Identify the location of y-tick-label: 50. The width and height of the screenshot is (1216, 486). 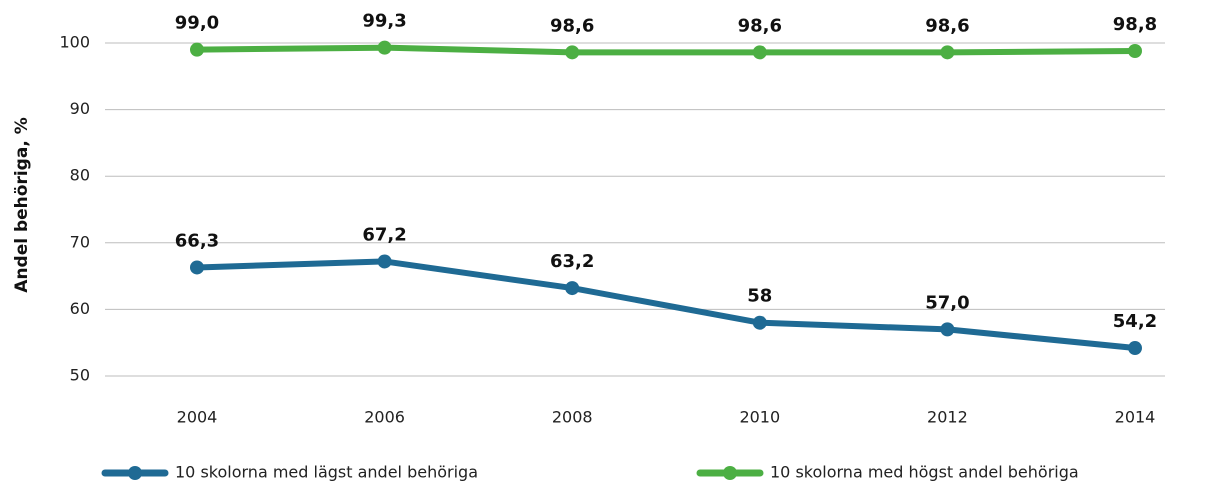
(80, 375).